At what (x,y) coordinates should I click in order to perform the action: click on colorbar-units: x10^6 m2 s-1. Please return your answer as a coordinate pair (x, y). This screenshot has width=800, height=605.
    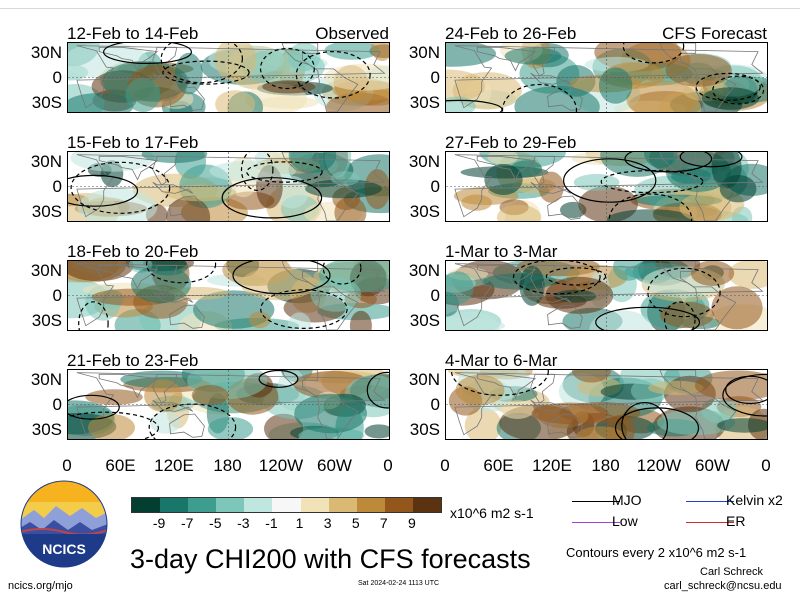
    Looking at the image, I should click on (492, 513).